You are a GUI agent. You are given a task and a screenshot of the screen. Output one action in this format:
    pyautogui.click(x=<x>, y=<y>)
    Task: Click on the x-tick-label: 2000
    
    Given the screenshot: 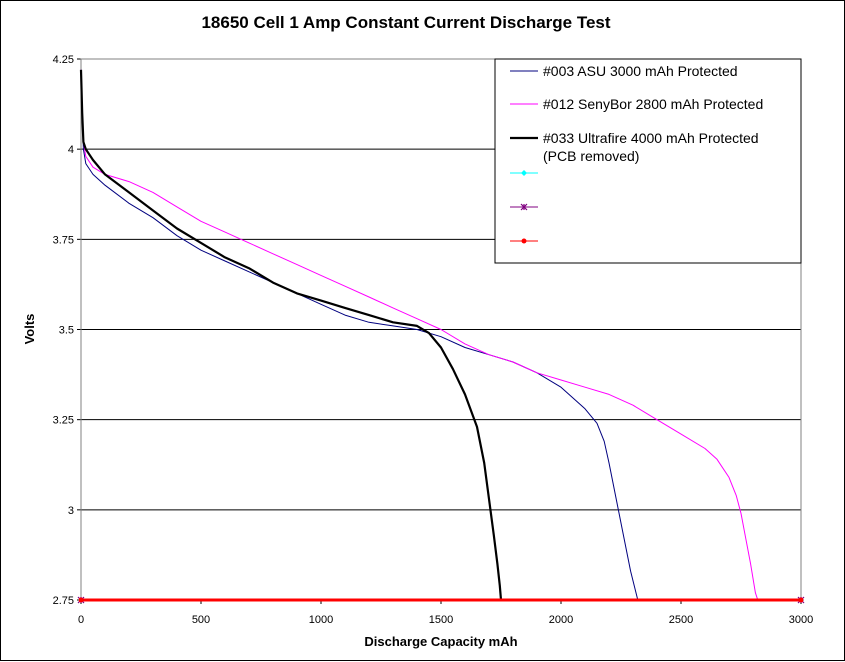 What is the action you would take?
    pyautogui.click(x=561, y=620)
    